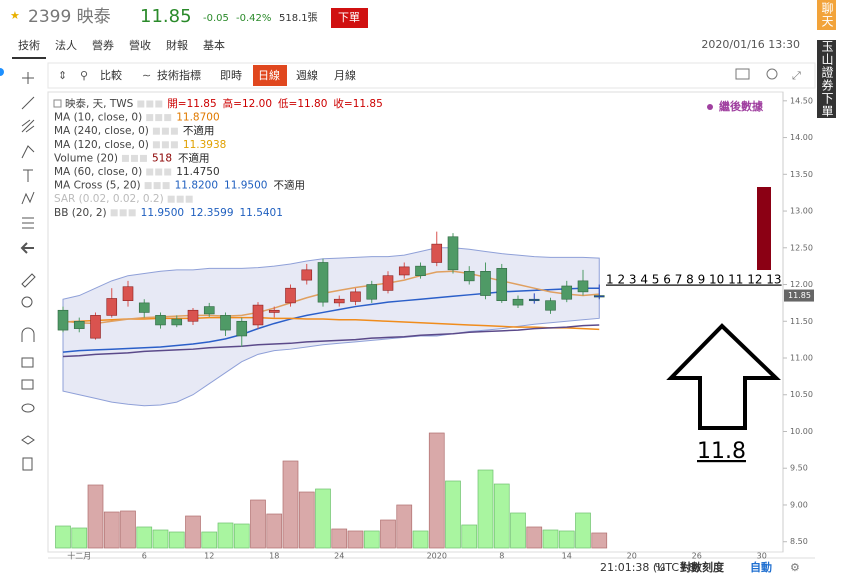 The image size is (845, 586). Describe the element at coordinates (111, 75) in the screenshot. I see `compare: 比較` at that location.